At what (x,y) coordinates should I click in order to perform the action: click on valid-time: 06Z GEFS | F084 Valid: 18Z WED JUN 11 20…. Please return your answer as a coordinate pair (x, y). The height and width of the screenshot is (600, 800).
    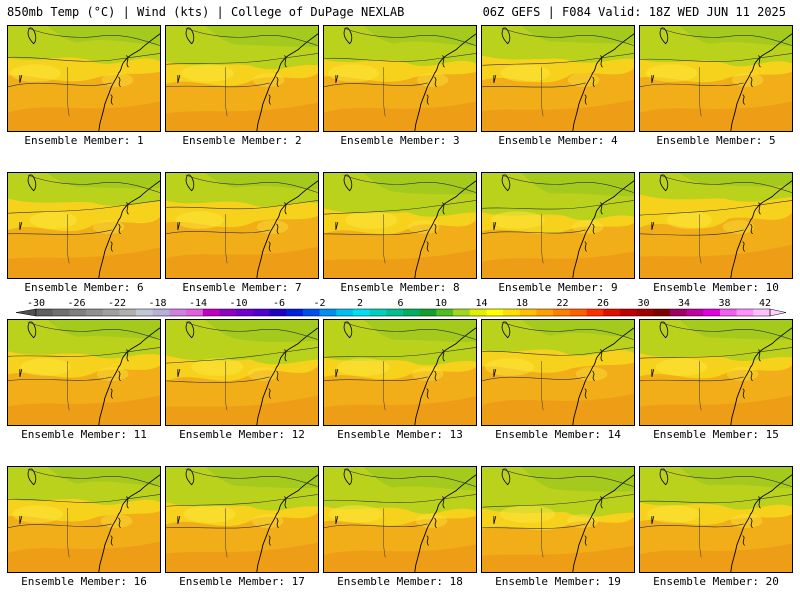
    Looking at the image, I should click on (634, 12).